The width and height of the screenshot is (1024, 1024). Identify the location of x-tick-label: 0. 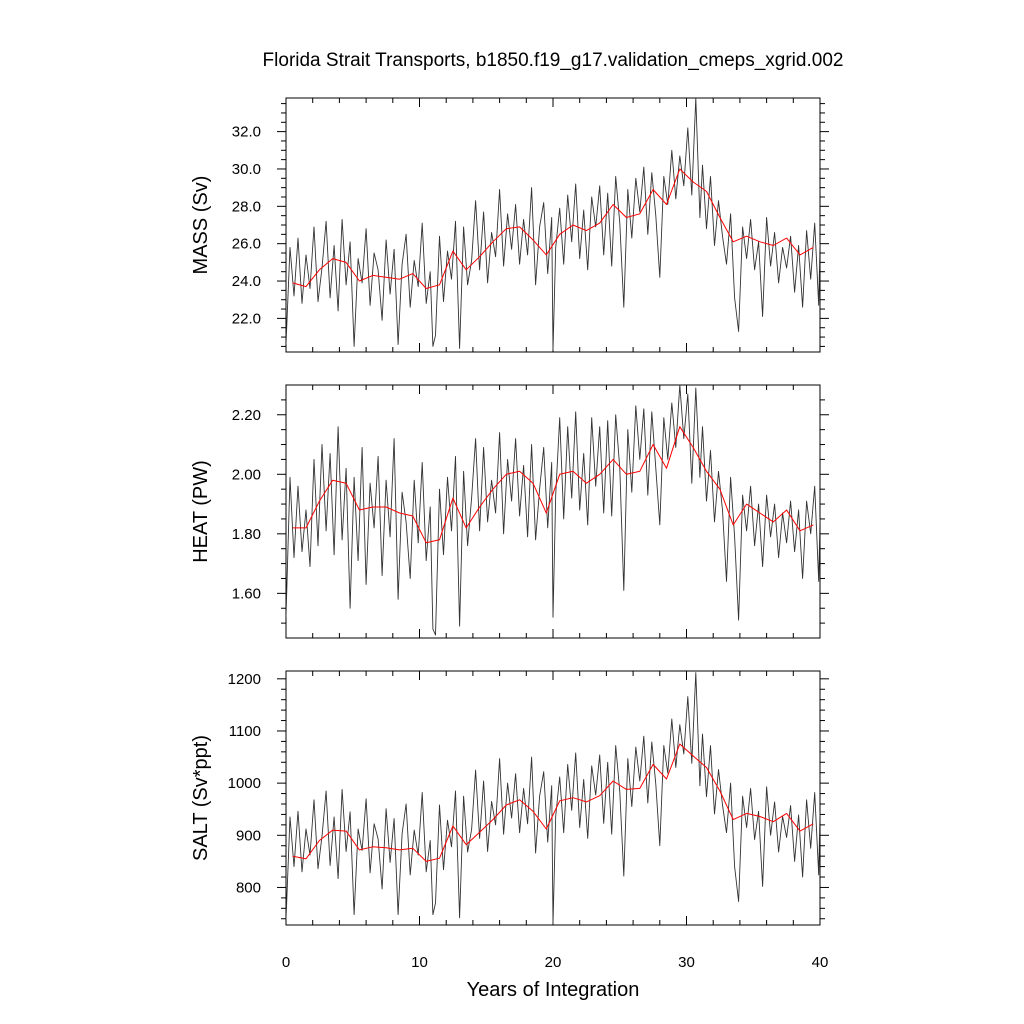
(286, 962).